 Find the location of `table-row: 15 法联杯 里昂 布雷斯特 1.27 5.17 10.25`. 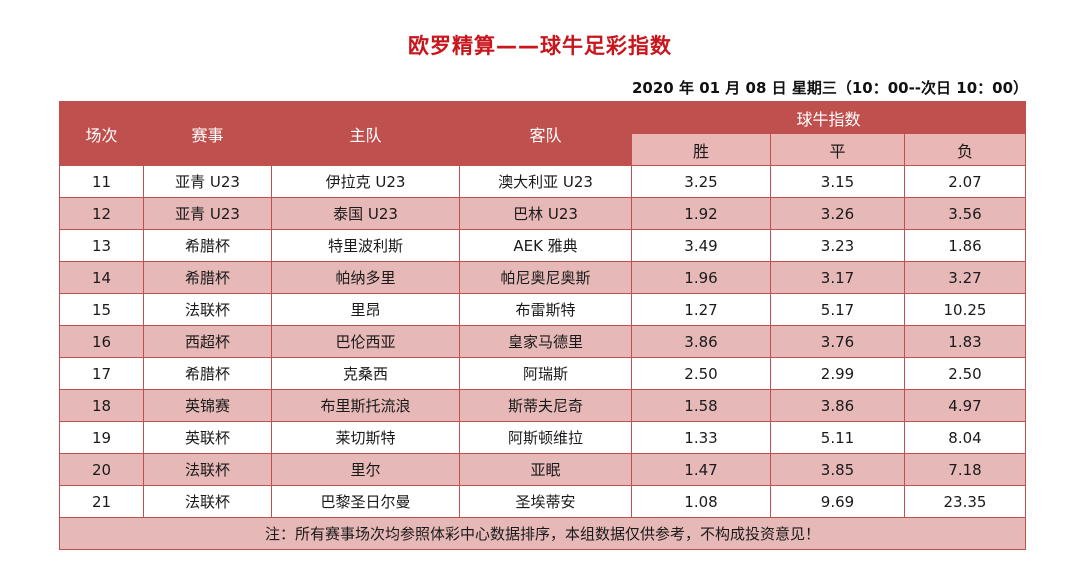

table-row: 15 法联杯 里昂 布雷斯特 1.27 5.17 10.25 is located at coordinates (542, 309).